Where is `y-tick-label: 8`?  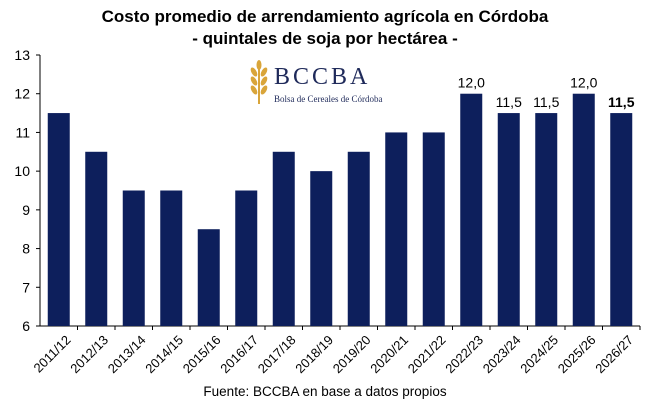 y-tick-label: 8 is located at coordinates (26, 249).